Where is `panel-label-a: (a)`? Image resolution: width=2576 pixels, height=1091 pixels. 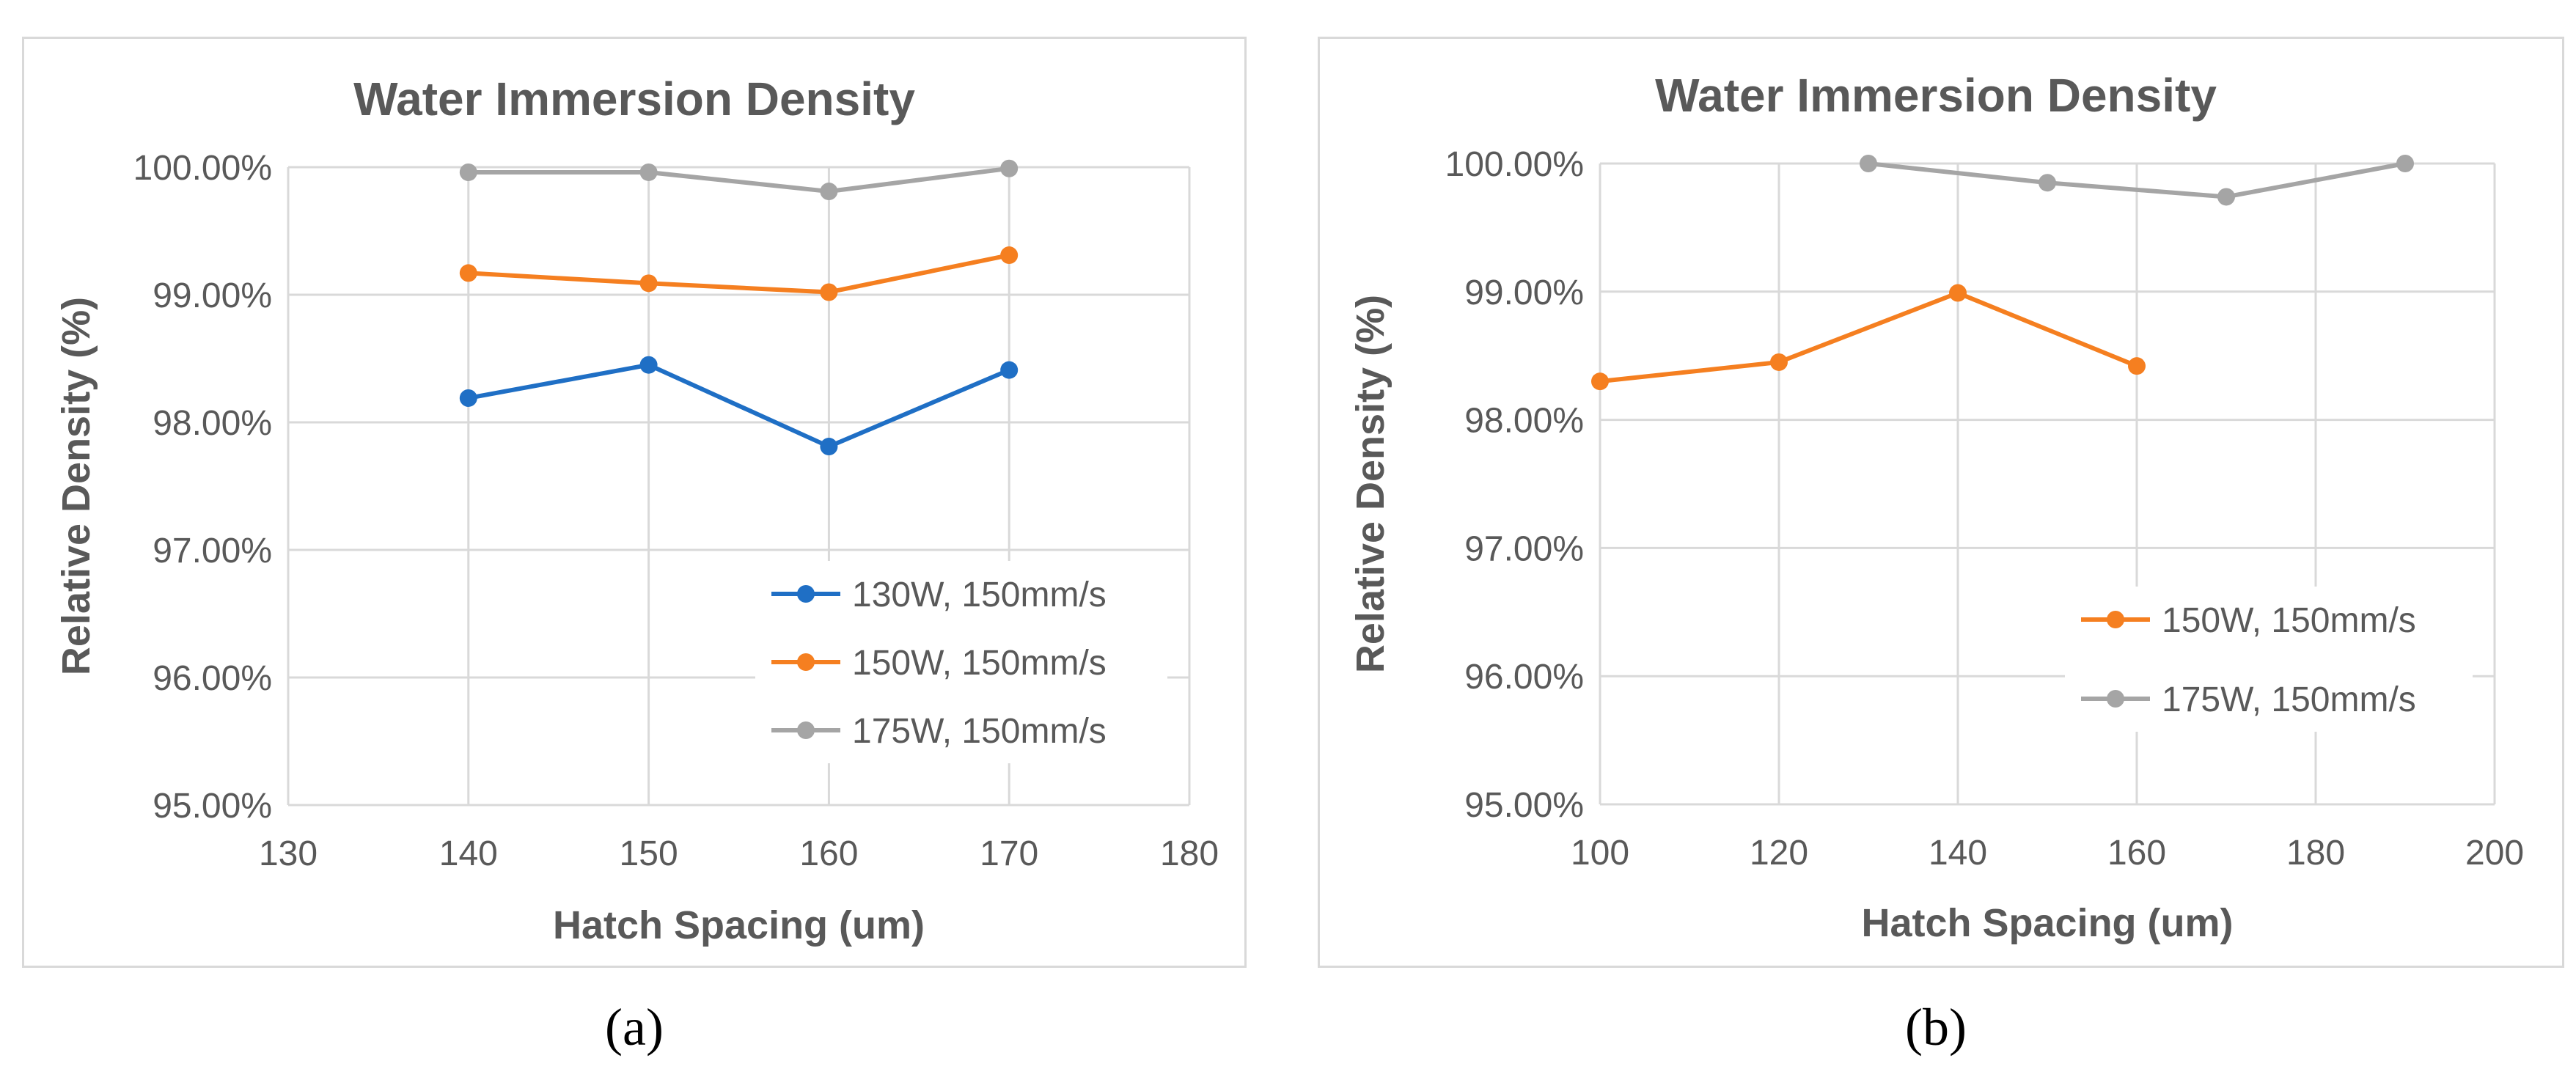 panel-label-a: (a) is located at coordinates (635, 1027).